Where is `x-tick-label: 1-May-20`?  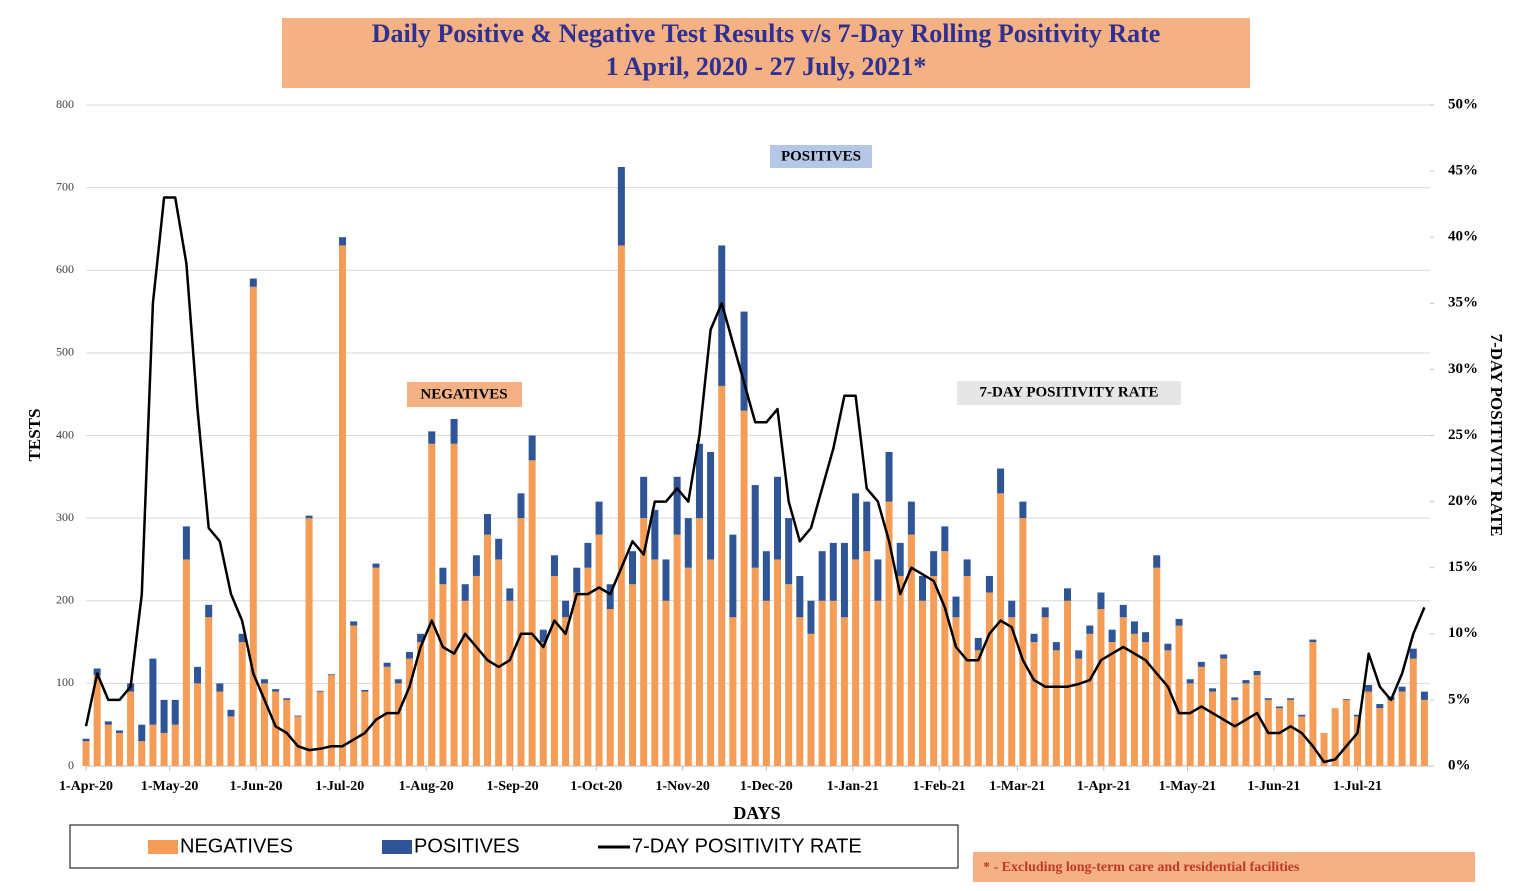 x-tick-label: 1-May-20 is located at coordinates (170, 786).